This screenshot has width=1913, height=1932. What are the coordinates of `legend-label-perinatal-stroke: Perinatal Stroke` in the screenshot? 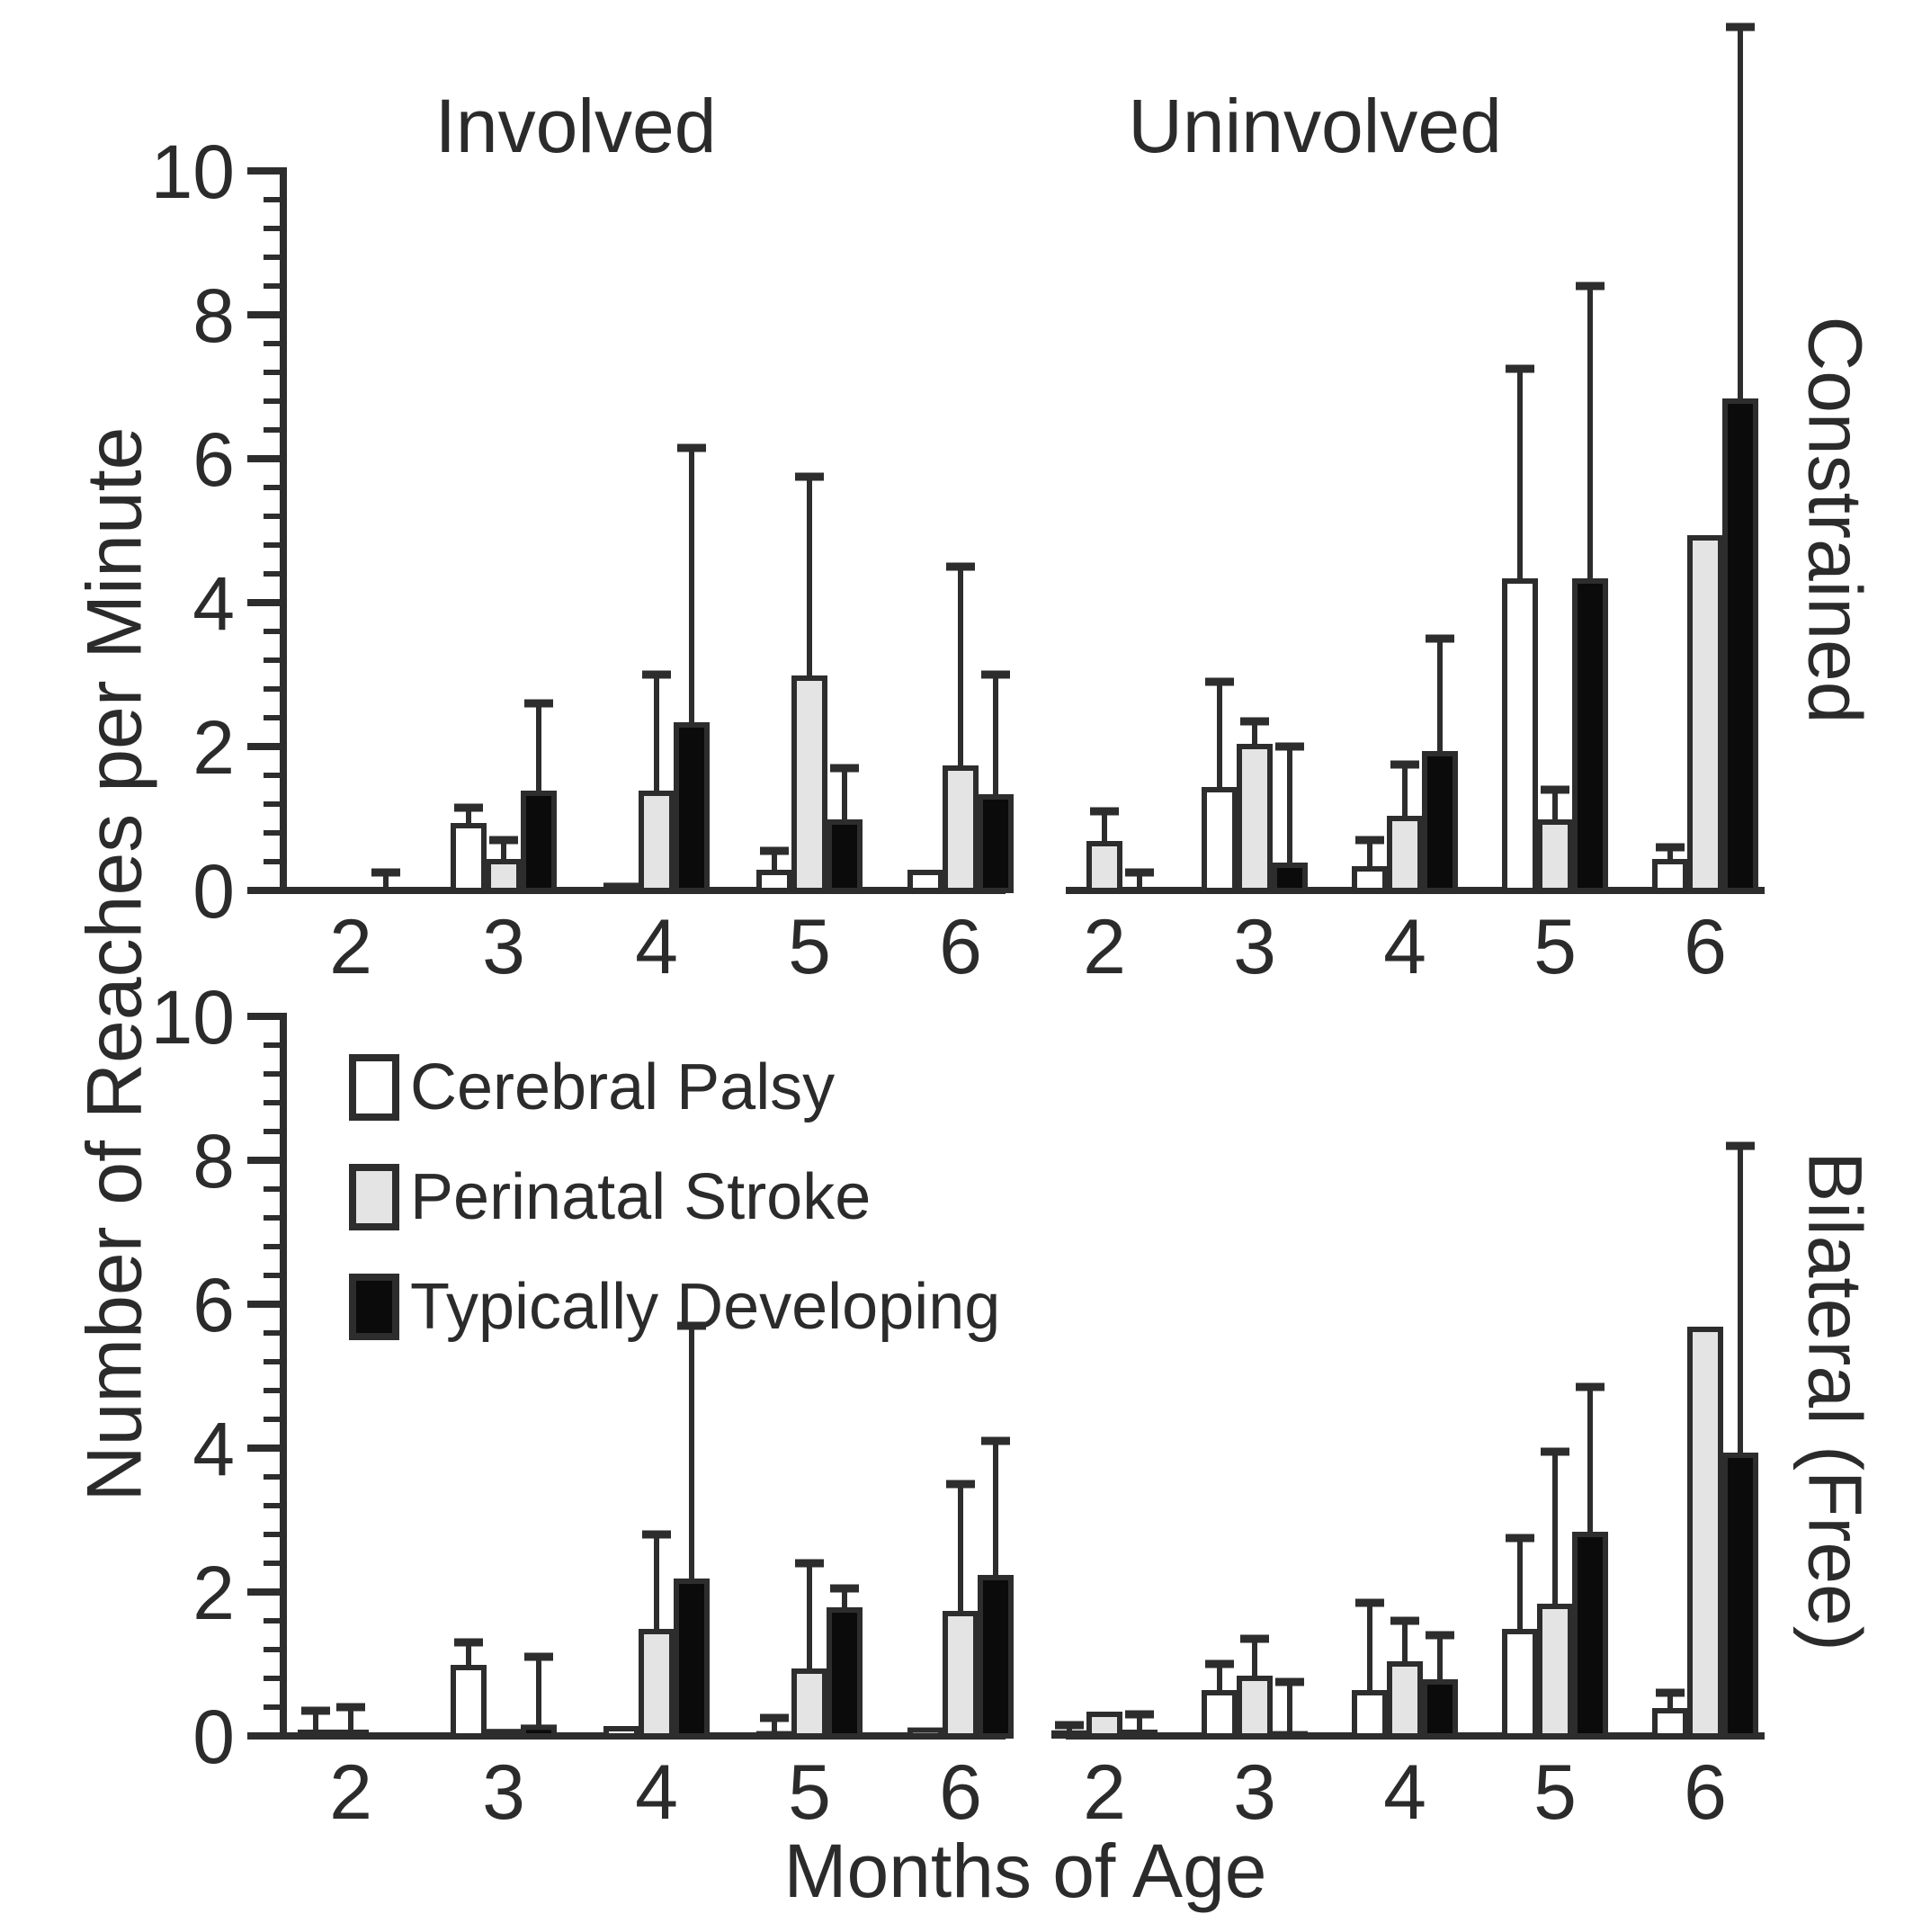 It's located at (641, 1197).